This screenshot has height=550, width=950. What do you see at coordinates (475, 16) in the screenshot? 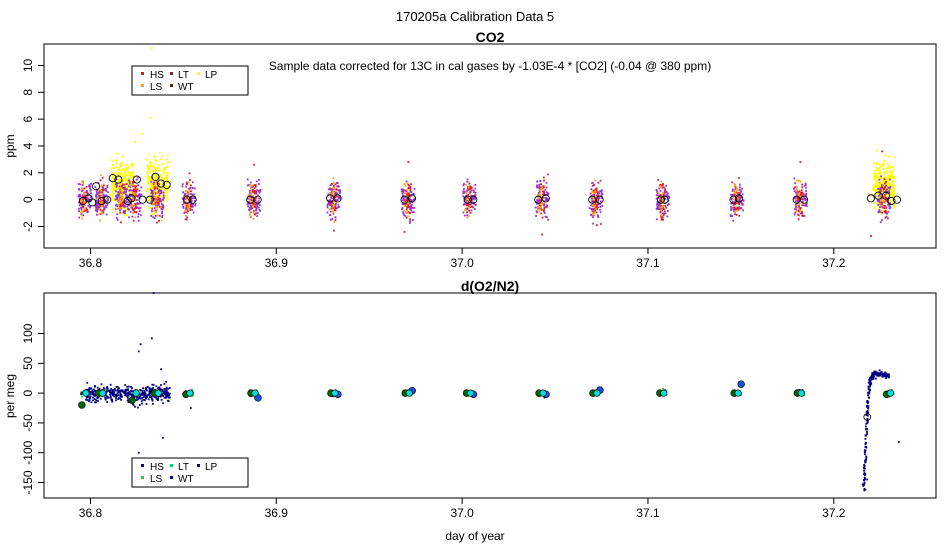
I see `figure-title: 170205a Calibration Data 5` at bounding box center [475, 16].